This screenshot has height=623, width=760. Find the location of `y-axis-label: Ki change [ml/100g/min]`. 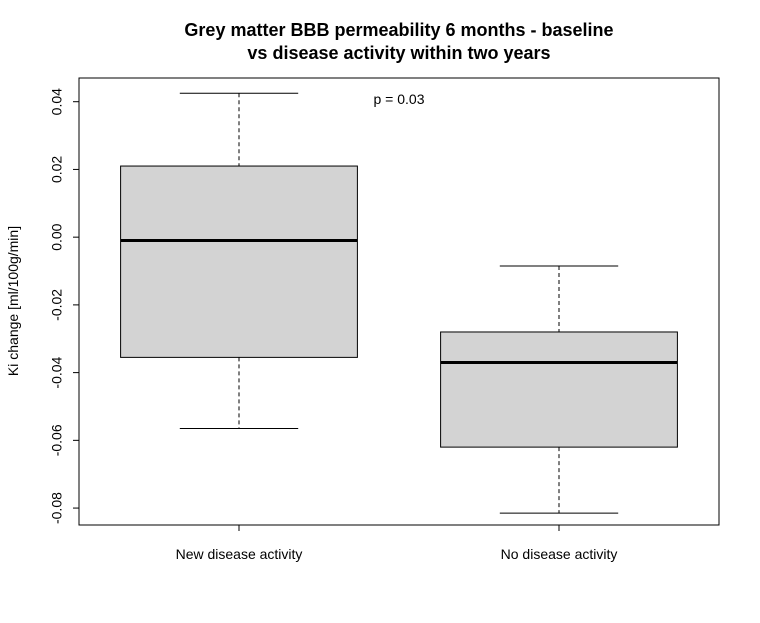

y-axis-label: Ki change [ml/100g/min] is located at coordinates (13, 301).